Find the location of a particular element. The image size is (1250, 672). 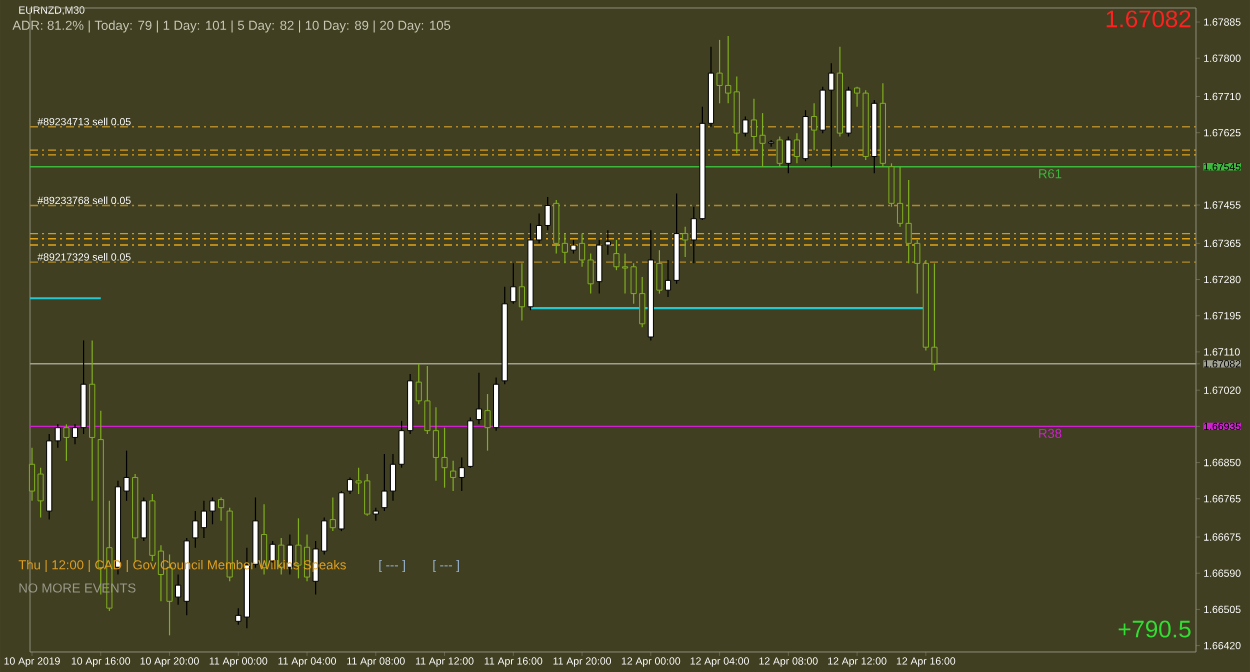

annotation: 1.67082 is located at coordinates (1148, 19).